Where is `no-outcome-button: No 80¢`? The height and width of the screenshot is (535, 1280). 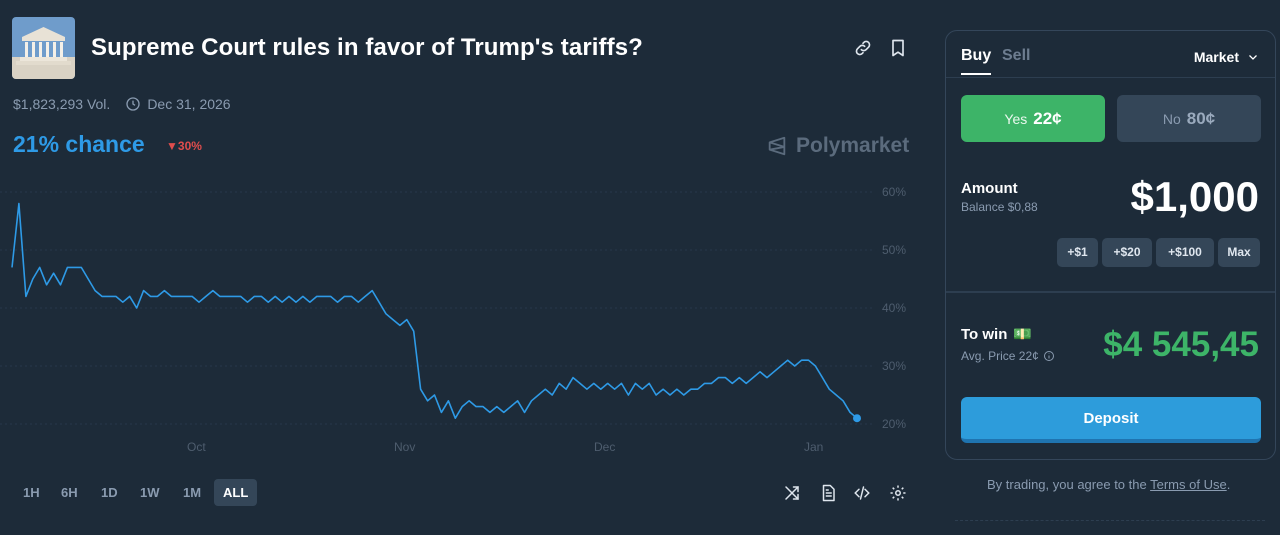
no-outcome-button: No 80¢ is located at coordinates (1189, 118).